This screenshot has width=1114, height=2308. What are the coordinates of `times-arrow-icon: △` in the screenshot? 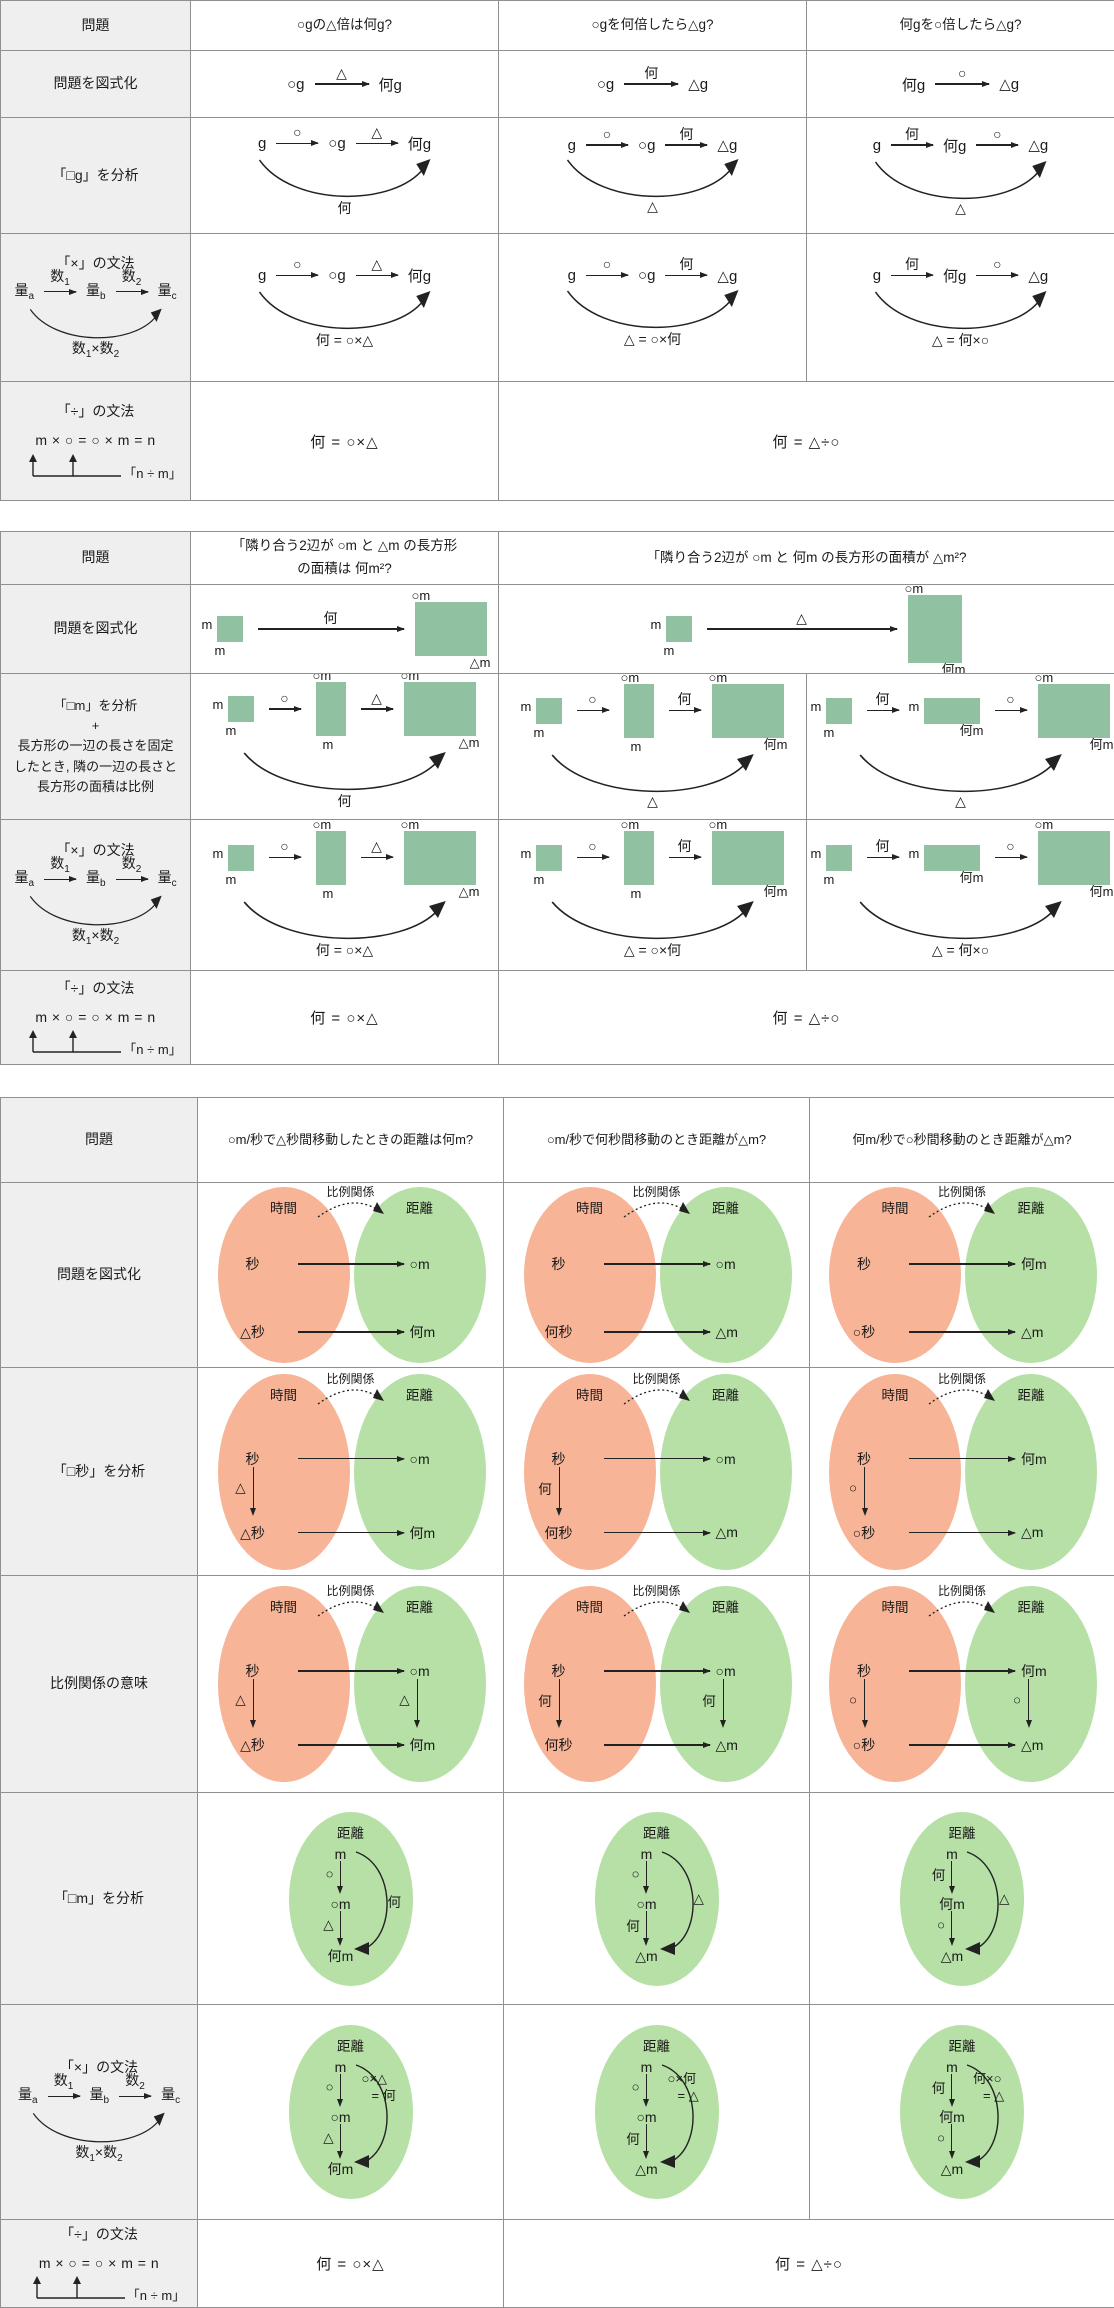 It's located at (244, 1700).